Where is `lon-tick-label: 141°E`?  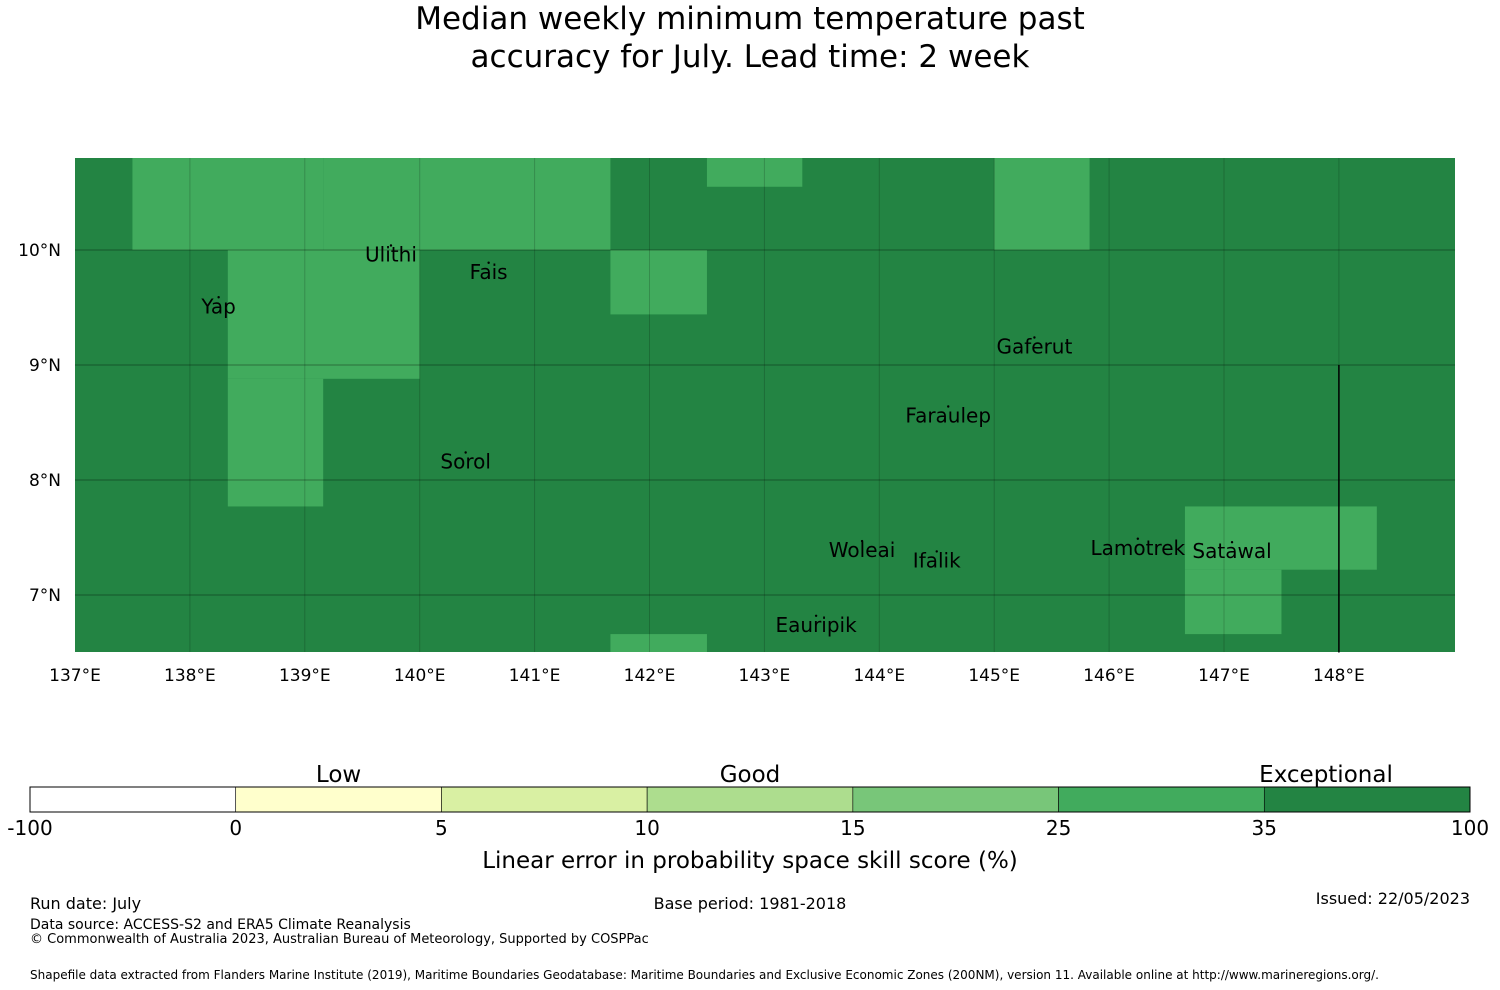
lon-tick-label: 141°E is located at coordinates (535, 676).